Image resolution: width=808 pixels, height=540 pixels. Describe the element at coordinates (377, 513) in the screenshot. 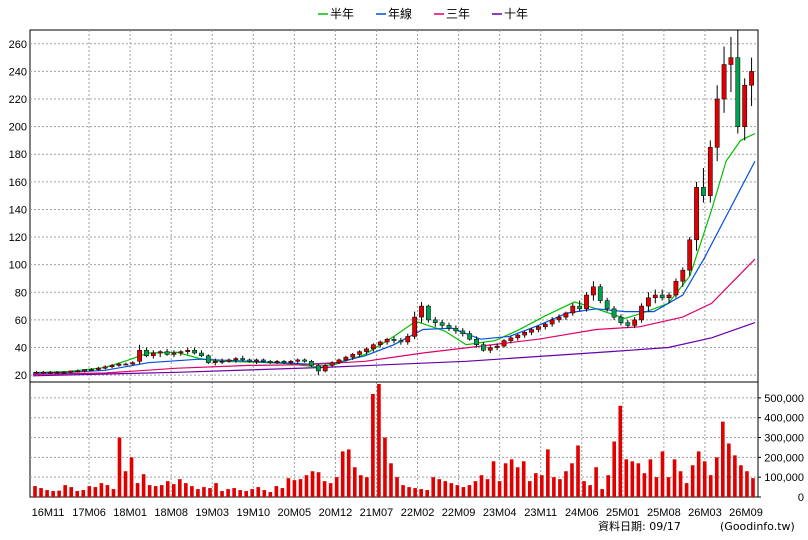

I see `x-tick-label: 21M07` at that location.